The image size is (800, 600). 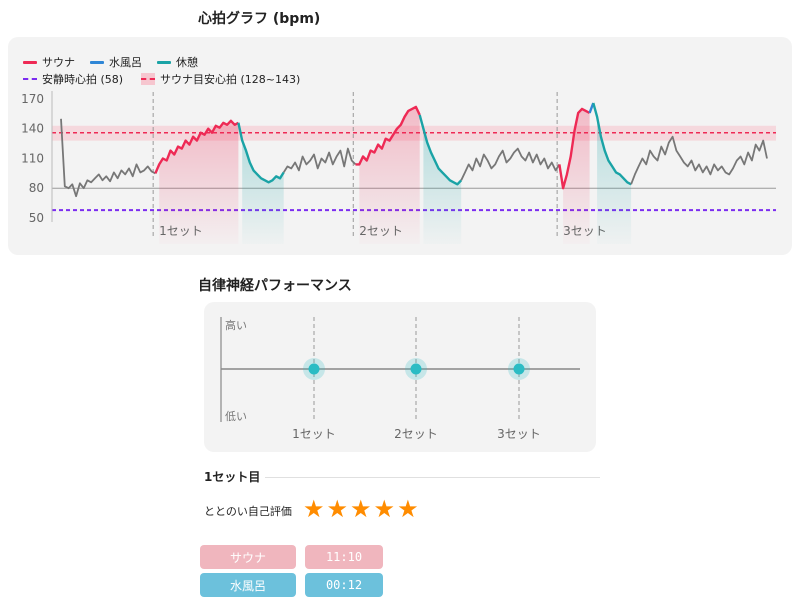 I want to click on legend-resting-hr-label: 安静時心拍 (58), so click(x=83, y=79).